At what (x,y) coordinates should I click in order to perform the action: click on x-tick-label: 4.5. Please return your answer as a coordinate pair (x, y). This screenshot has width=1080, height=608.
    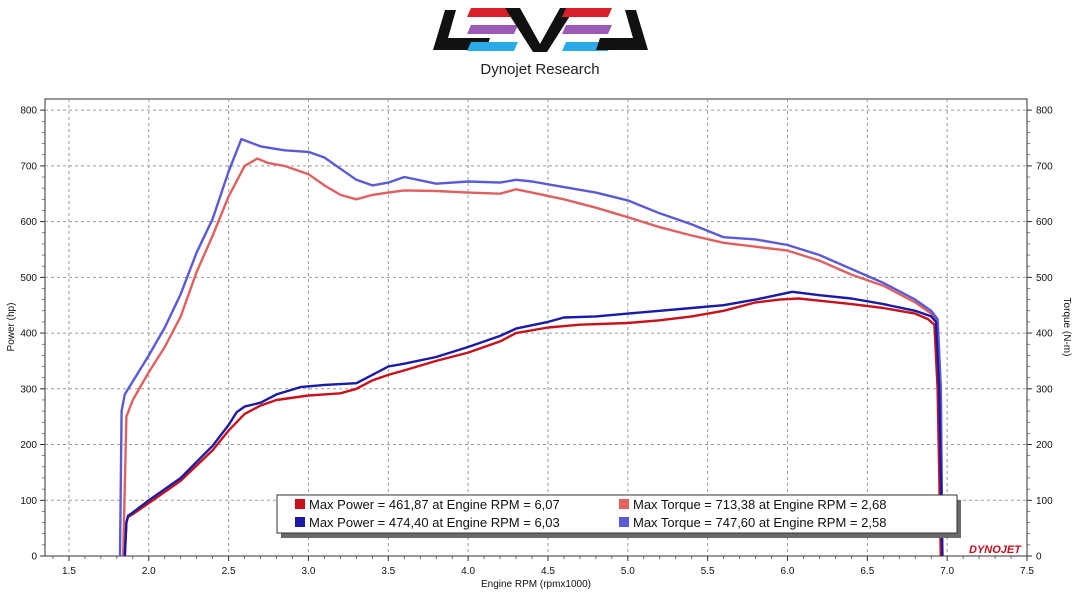
    Looking at the image, I should click on (548, 571).